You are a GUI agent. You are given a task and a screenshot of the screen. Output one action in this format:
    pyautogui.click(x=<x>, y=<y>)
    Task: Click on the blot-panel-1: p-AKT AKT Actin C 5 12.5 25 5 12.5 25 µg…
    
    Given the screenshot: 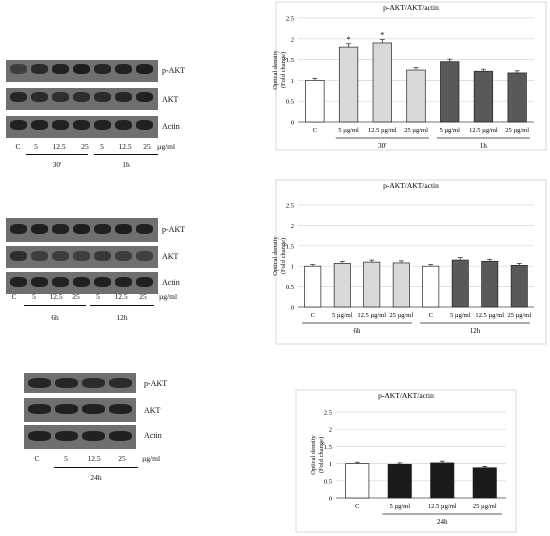 What is the action you would take?
    pyautogui.click(x=100, y=90)
    